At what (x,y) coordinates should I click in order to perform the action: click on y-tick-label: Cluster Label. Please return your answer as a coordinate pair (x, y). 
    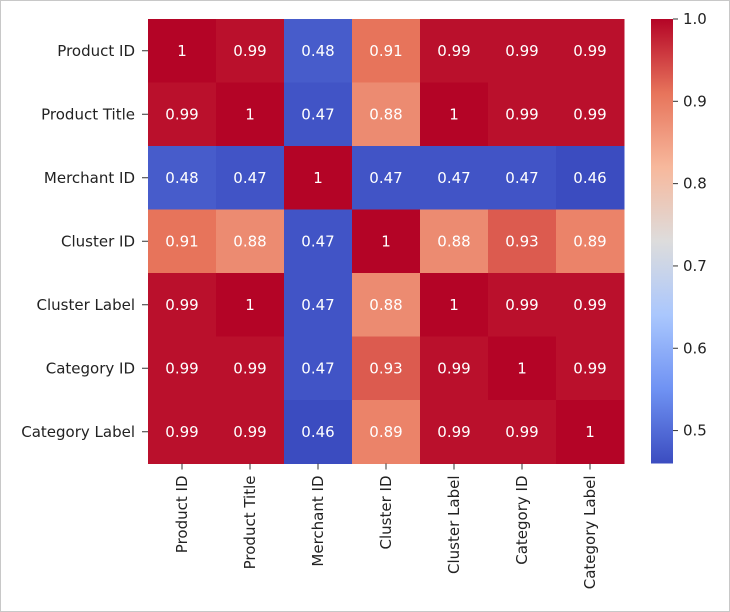
    Looking at the image, I should click on (86, 305).